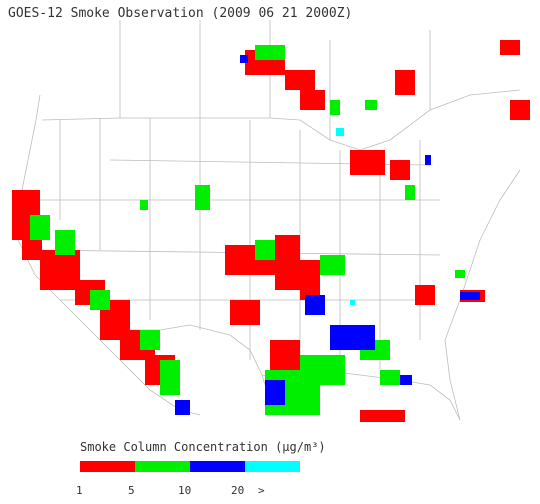 The height and width of the screenshot is (504, 540). I want to click on canada-border, so click(281, 120).